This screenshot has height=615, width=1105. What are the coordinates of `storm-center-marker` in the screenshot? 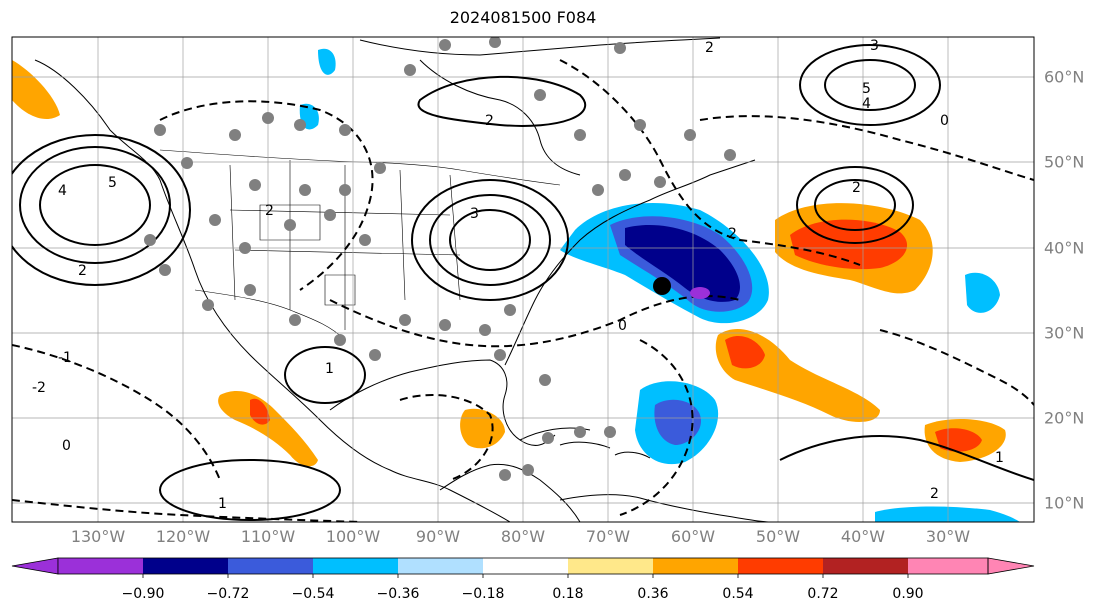 It's located at (662, 286).